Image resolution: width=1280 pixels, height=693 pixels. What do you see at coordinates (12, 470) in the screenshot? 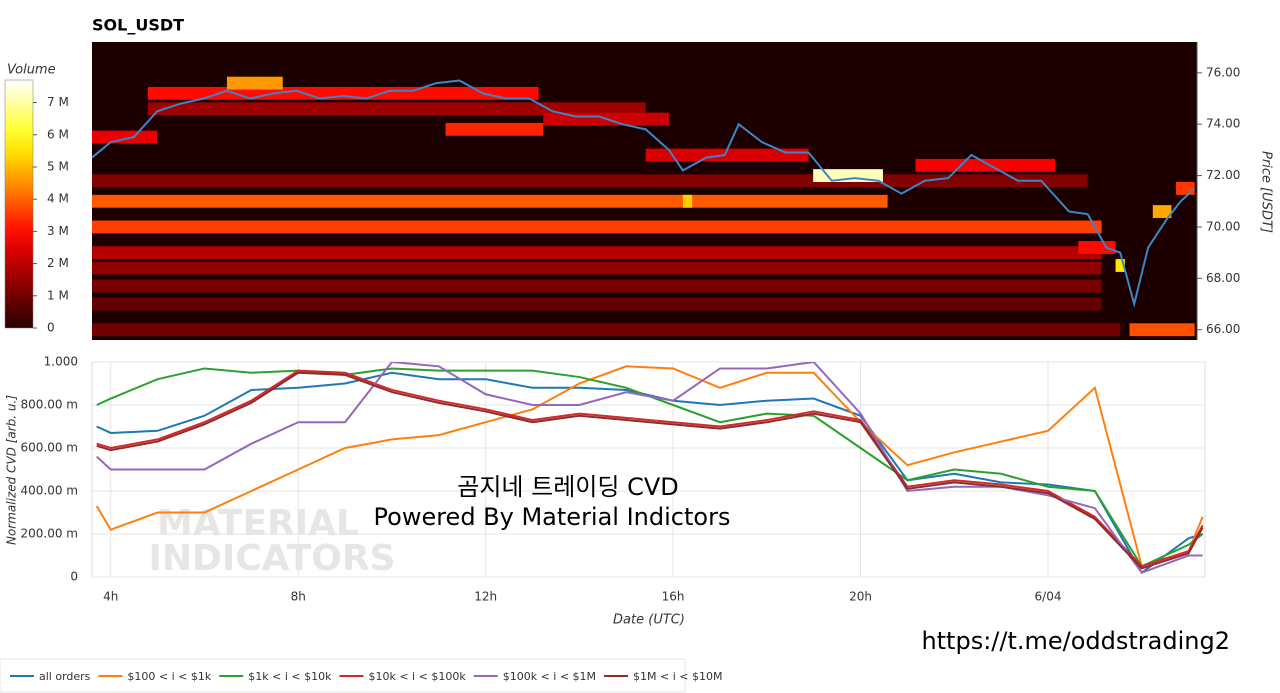
I see `cvd-axis-label: Normalized CVD [arb. u.]` at bounding box center [12, 470].